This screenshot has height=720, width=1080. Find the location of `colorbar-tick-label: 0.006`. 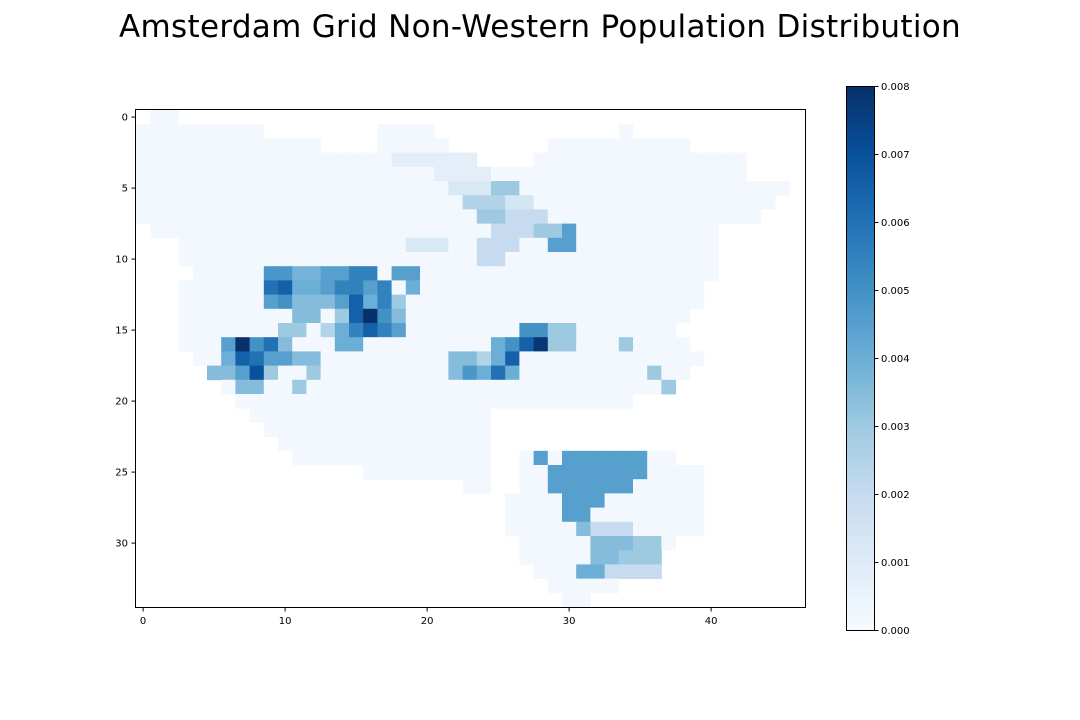

colorbar-tick-label: 0.006 is located at coordinates (895, 223).